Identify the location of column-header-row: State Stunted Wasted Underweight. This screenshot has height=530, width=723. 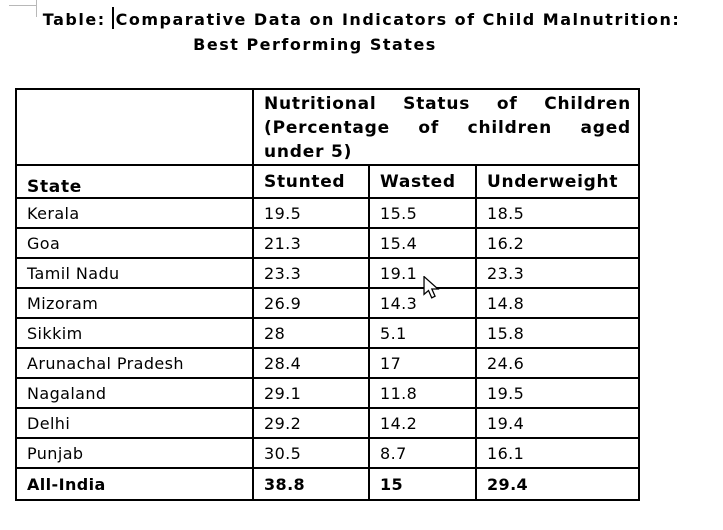
(328, 181).